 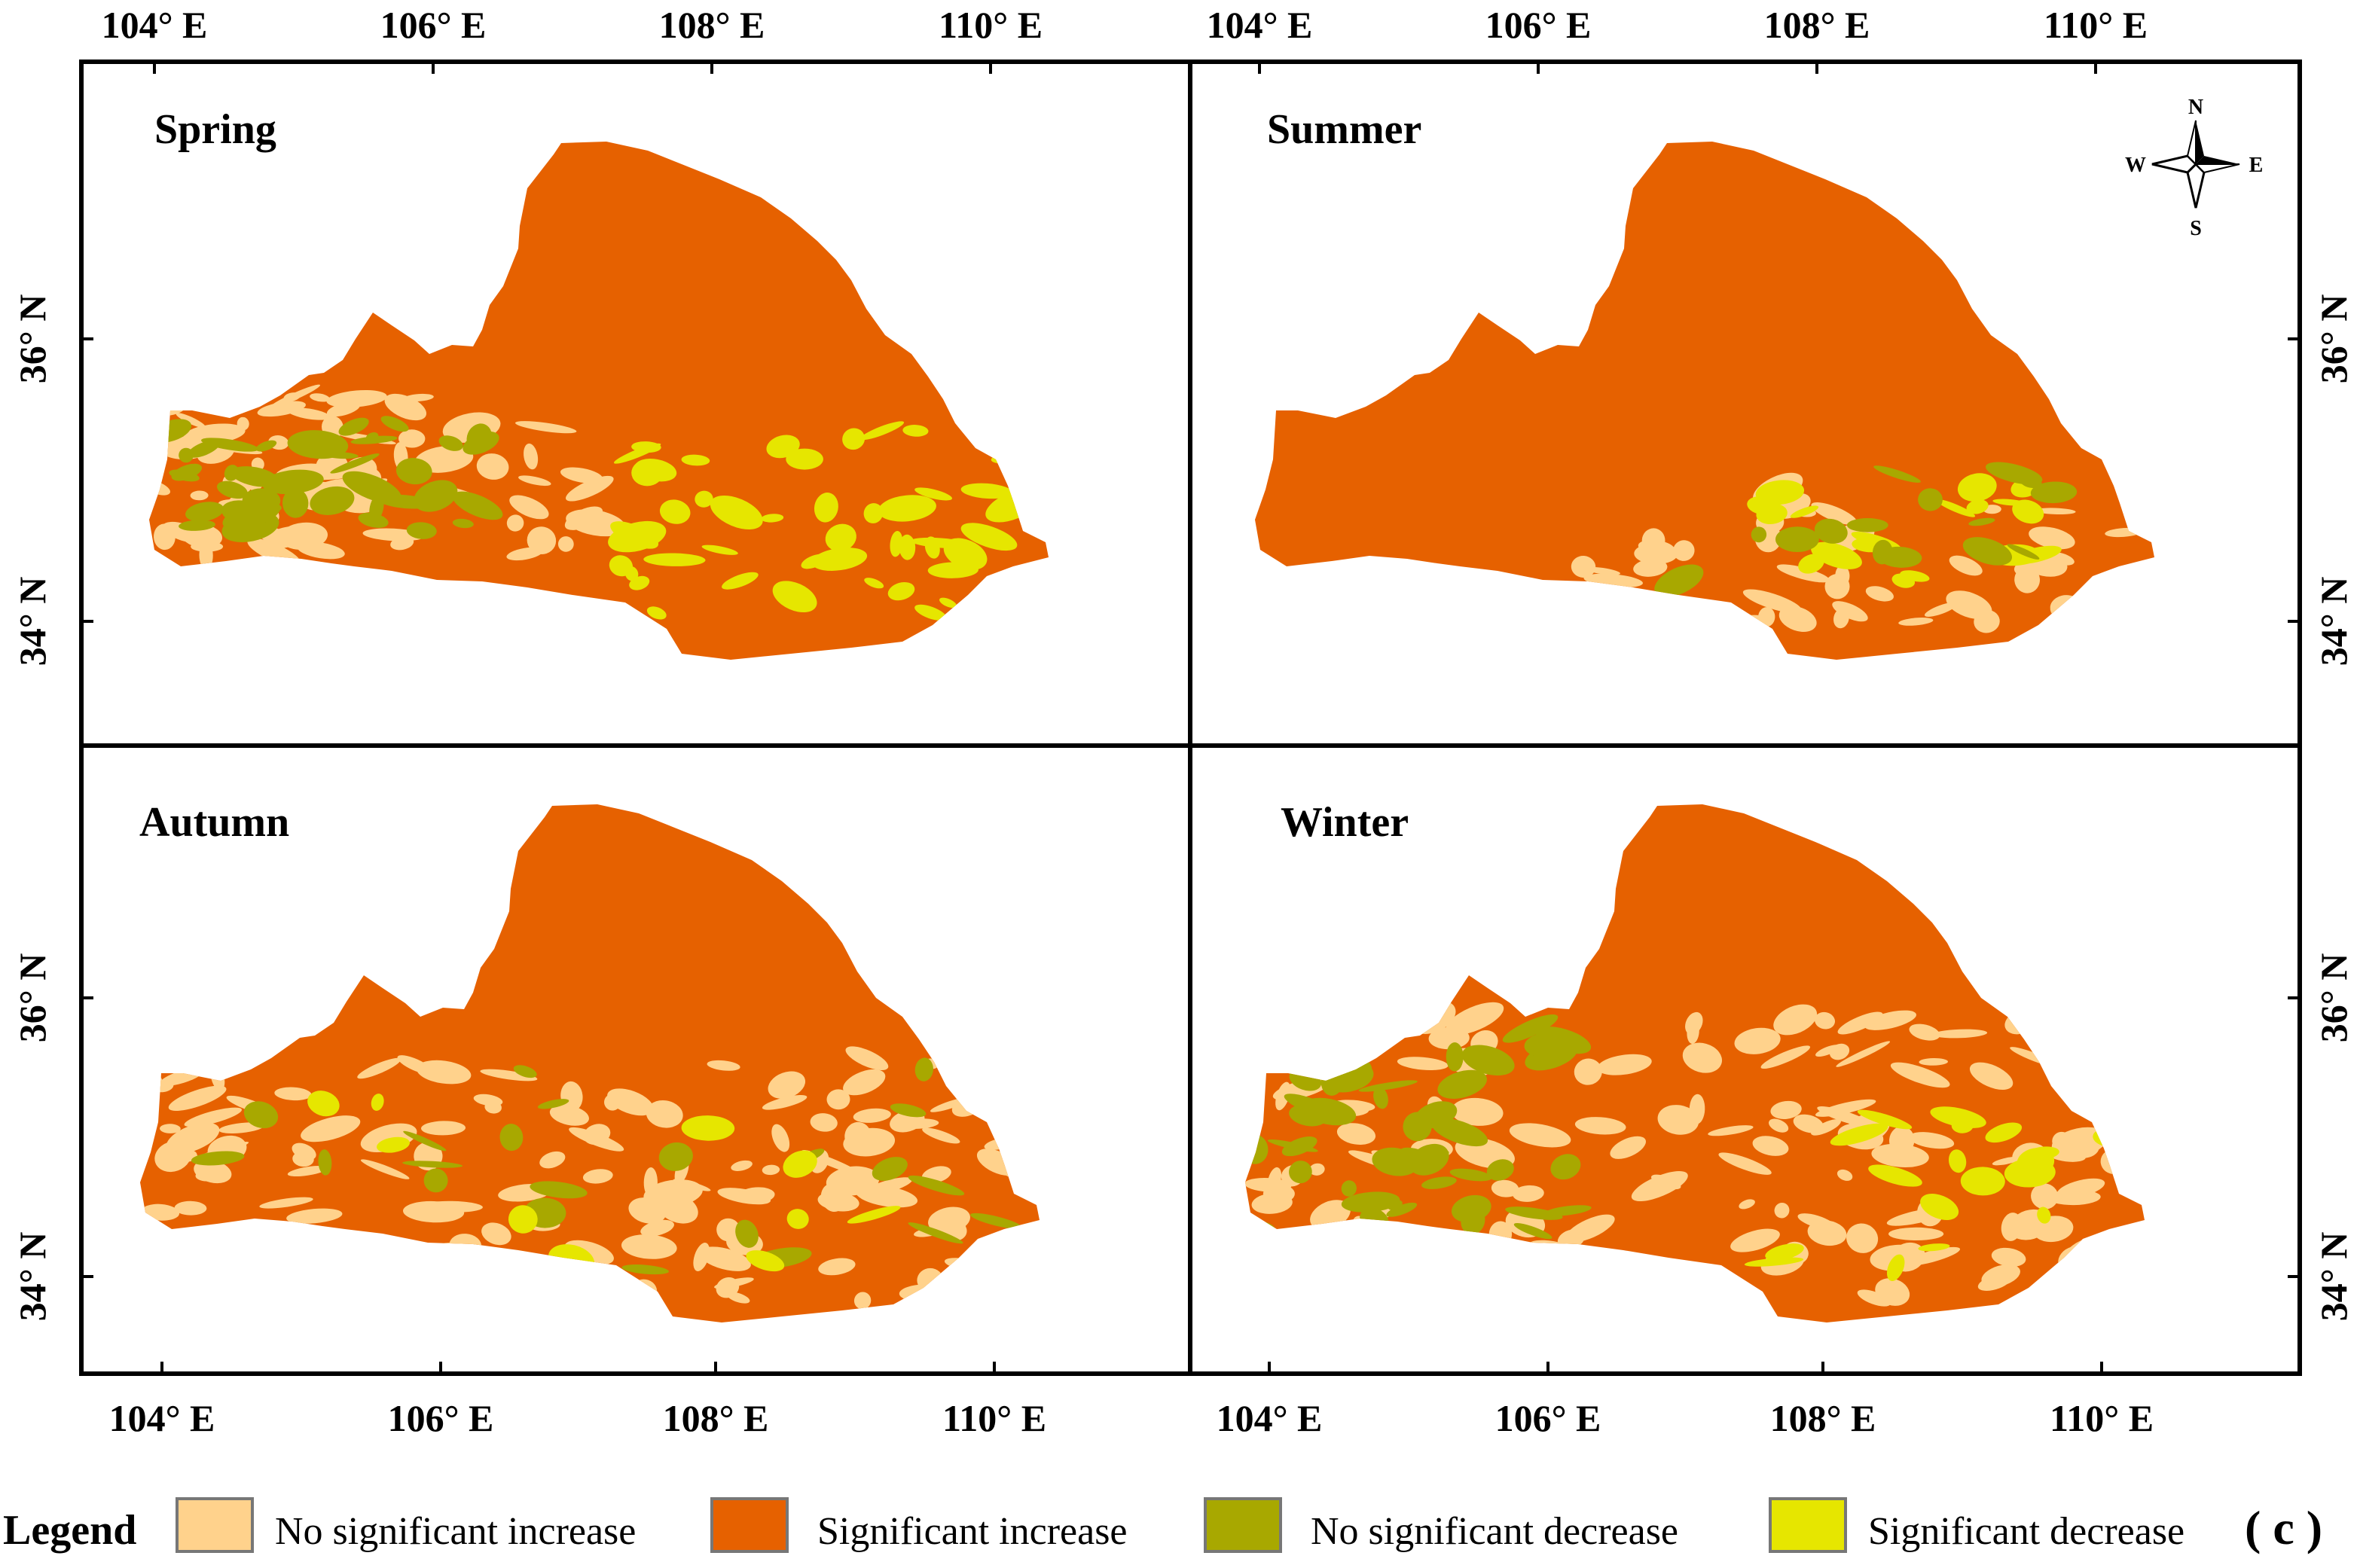 What do you see at coordinates (972, 1531) in the screenshot?
I see `legend-label-significant-increase: Significant increase` at bounding box center [972, 1531].